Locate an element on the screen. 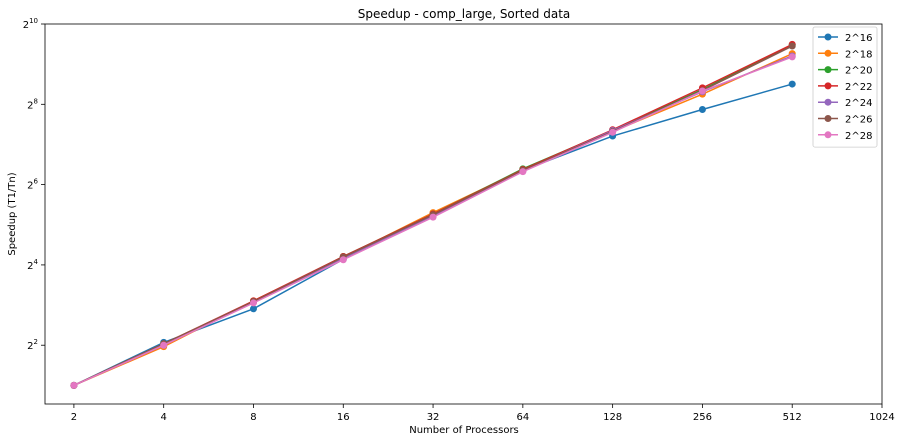 Image resolution: width=901 pixels, height=441 pixels. x-tick-label: 32 is located at coordinates (433, 417).